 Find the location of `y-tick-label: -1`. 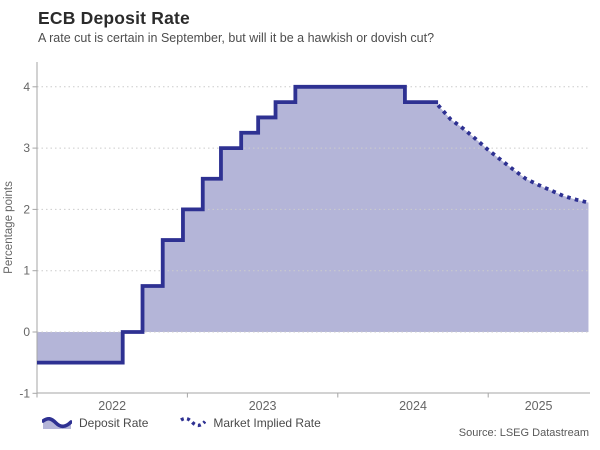

y-tick-label: -1 is located at coordinates (24, 393).